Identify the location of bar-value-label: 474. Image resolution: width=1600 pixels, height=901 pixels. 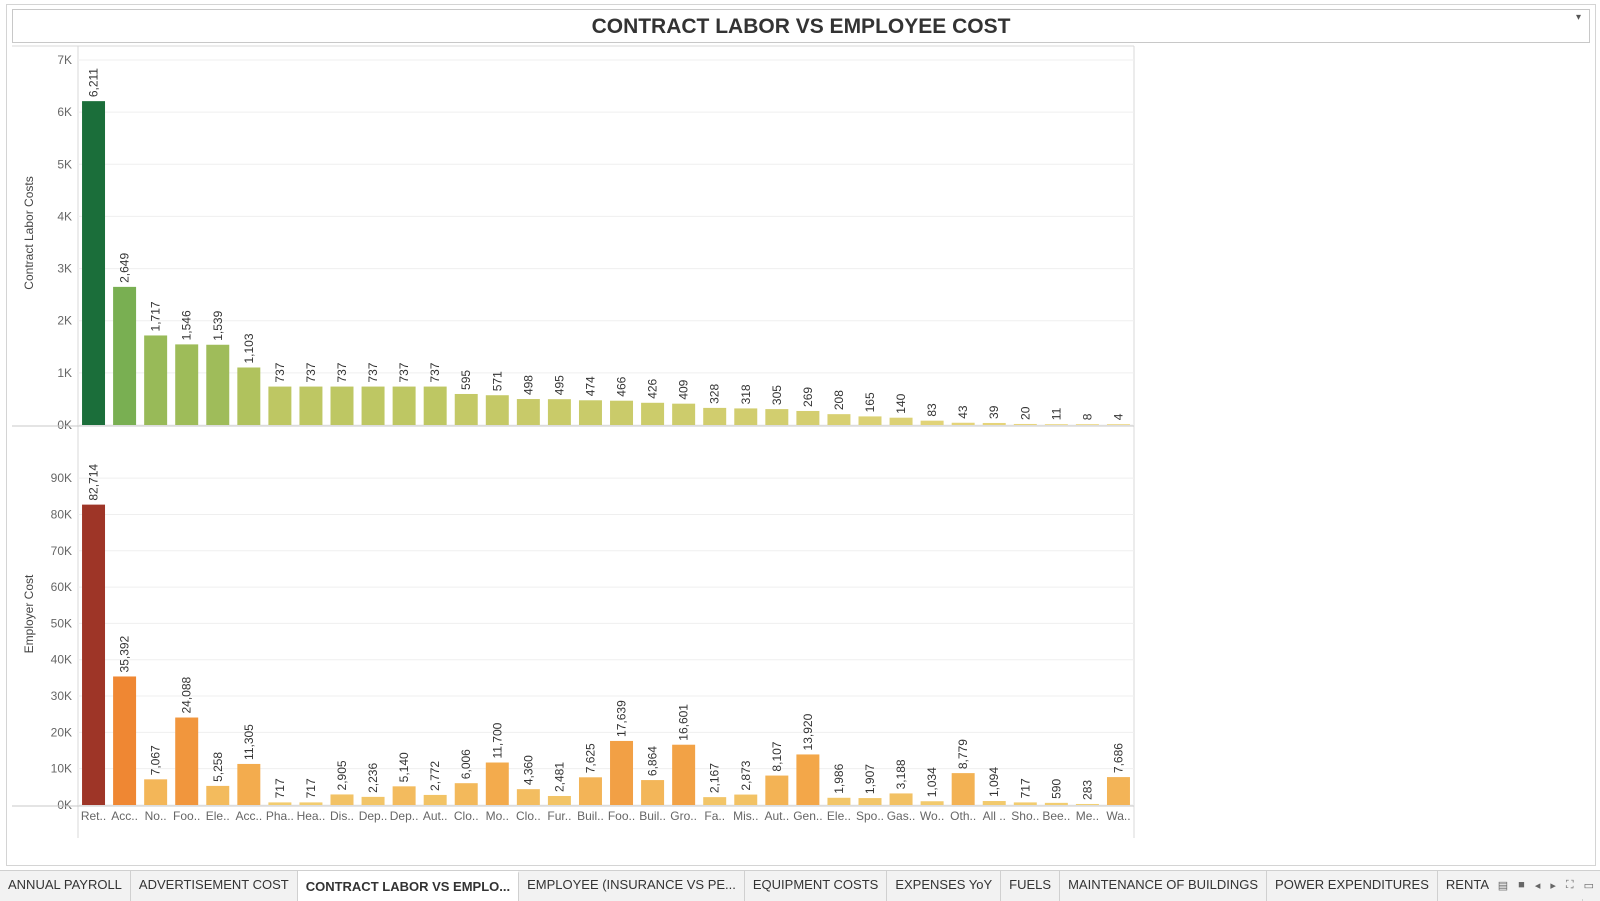
(590, 386).